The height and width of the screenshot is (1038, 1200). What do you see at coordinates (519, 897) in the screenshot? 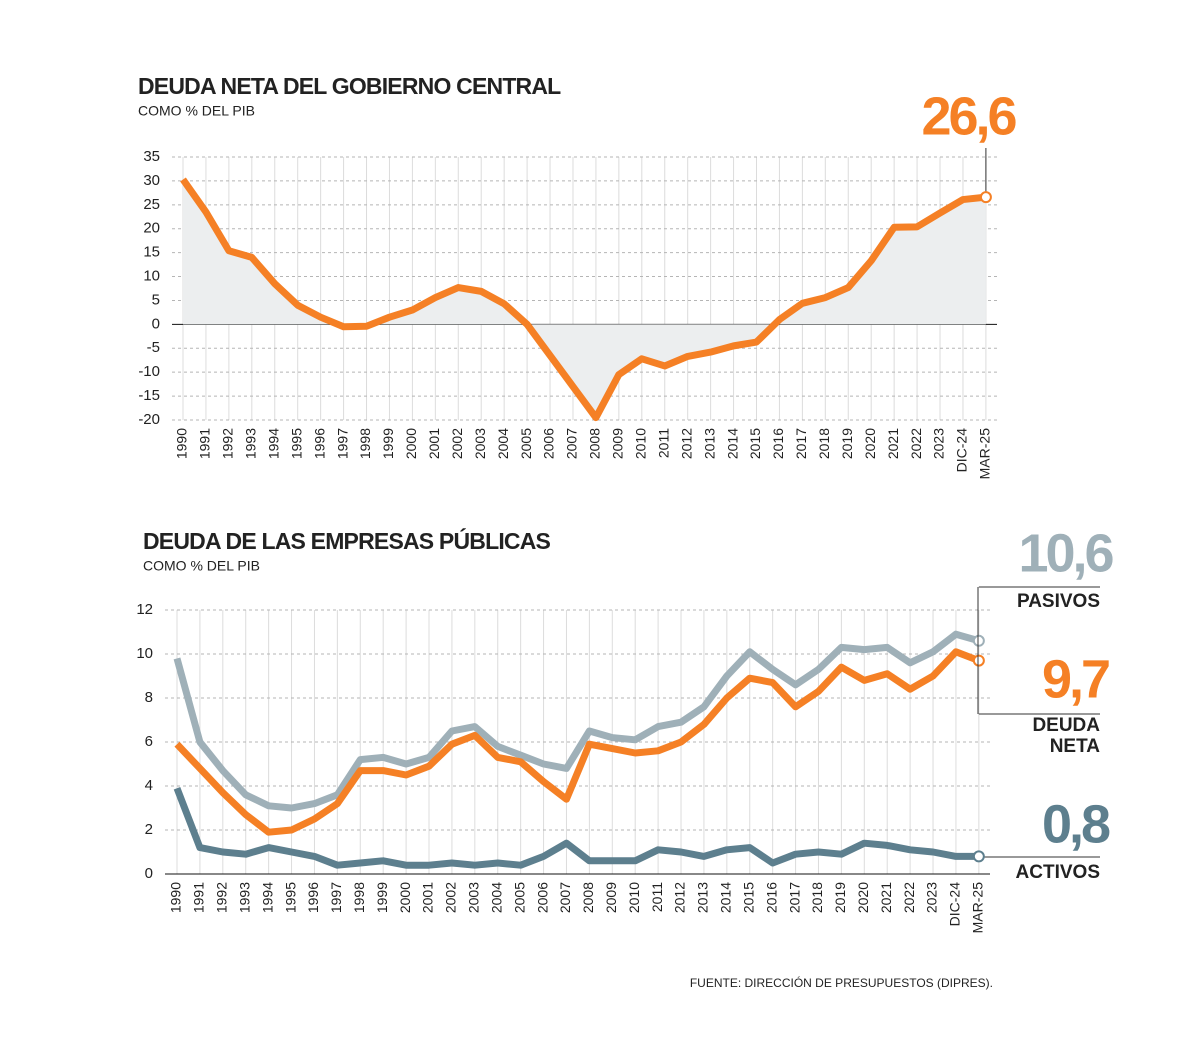
I see `x-tick-label: 2005` at bounding box center [519, 897].